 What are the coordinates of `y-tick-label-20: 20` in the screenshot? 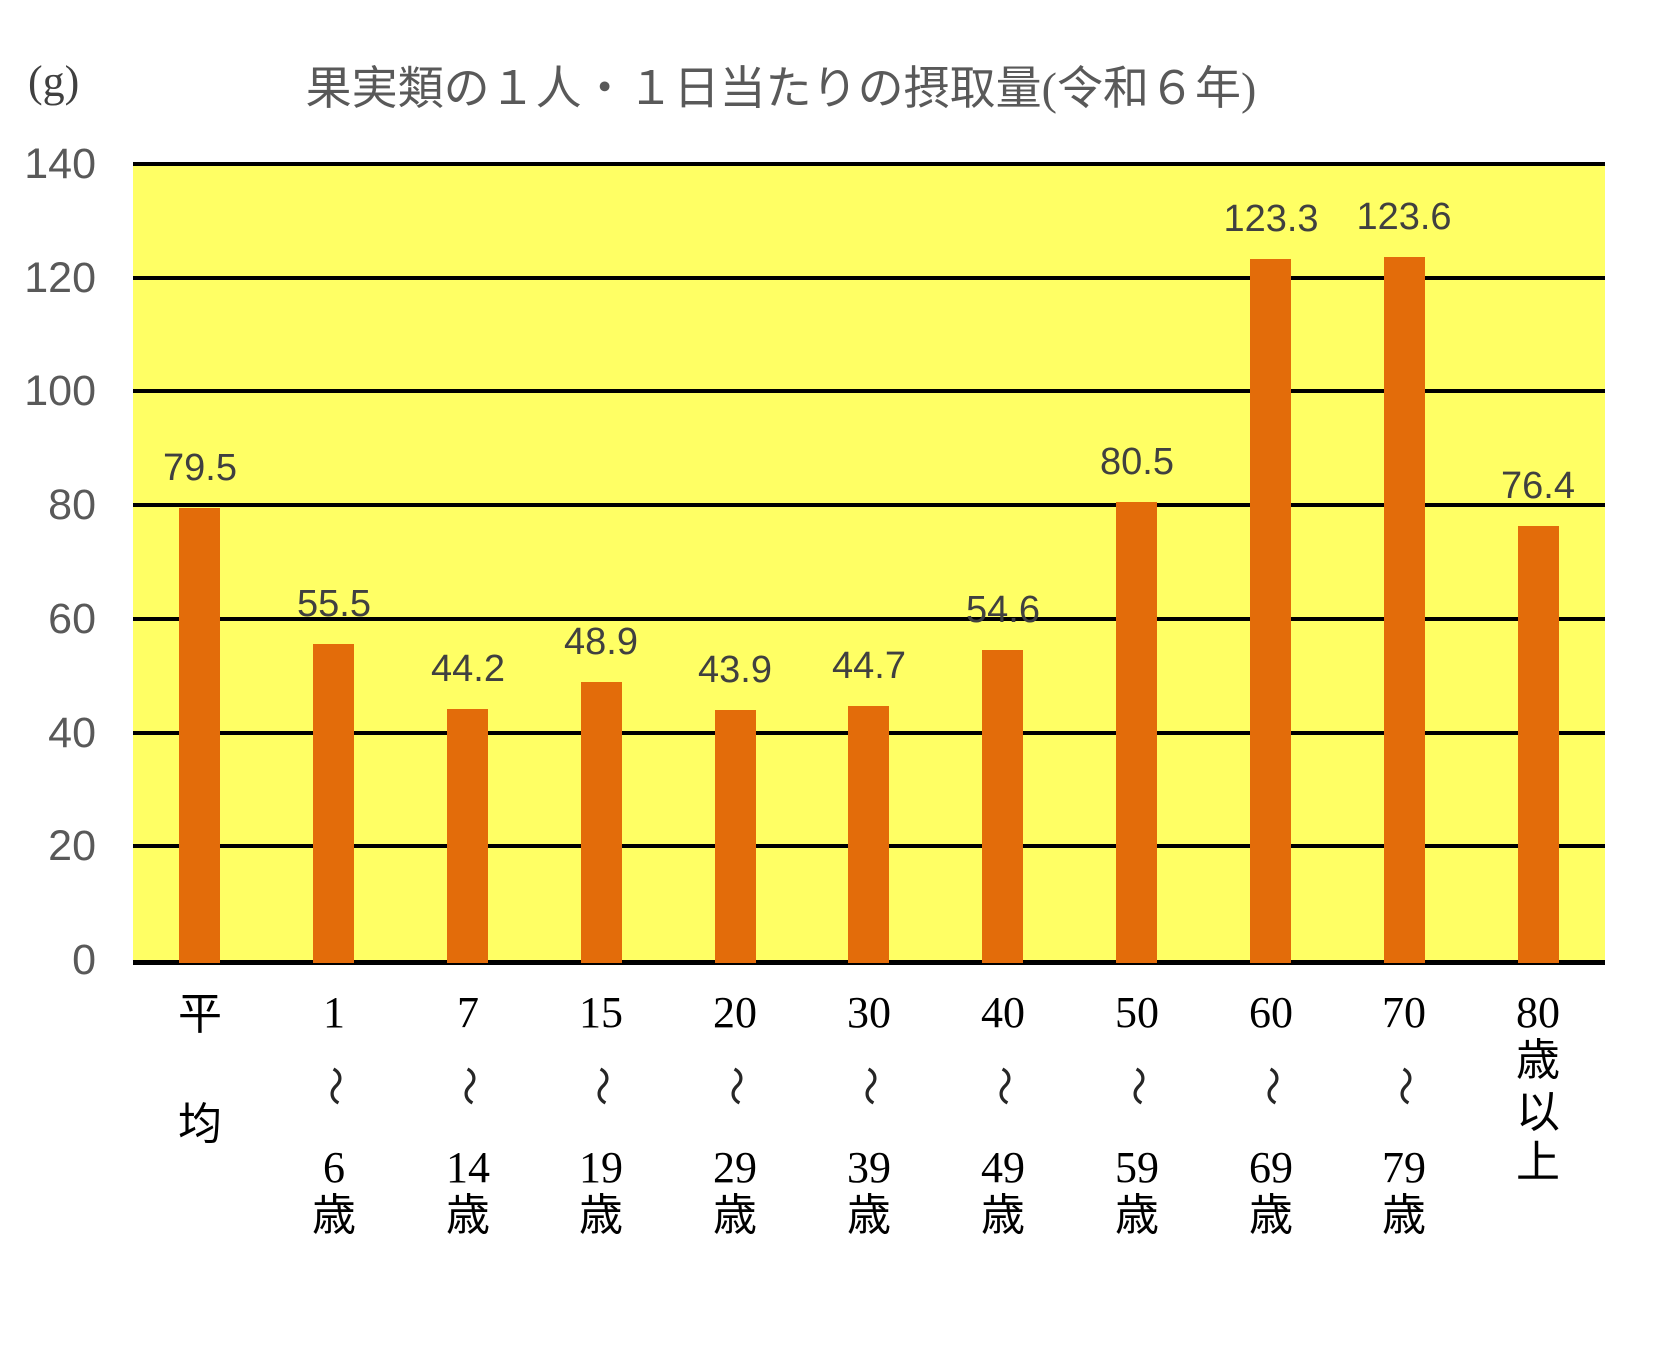 It's located at (72, 846).